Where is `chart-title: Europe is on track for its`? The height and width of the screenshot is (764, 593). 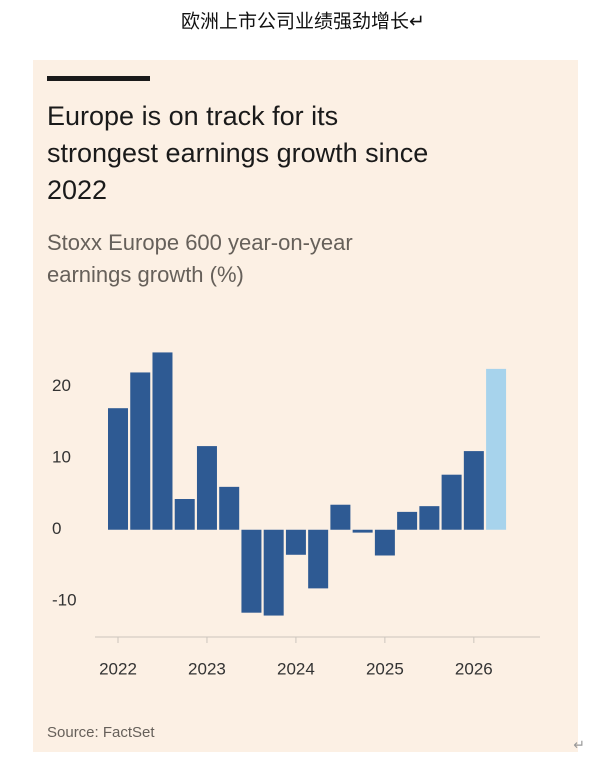 chart-title: Europe is on track for its is located at coordinates (192, 116).